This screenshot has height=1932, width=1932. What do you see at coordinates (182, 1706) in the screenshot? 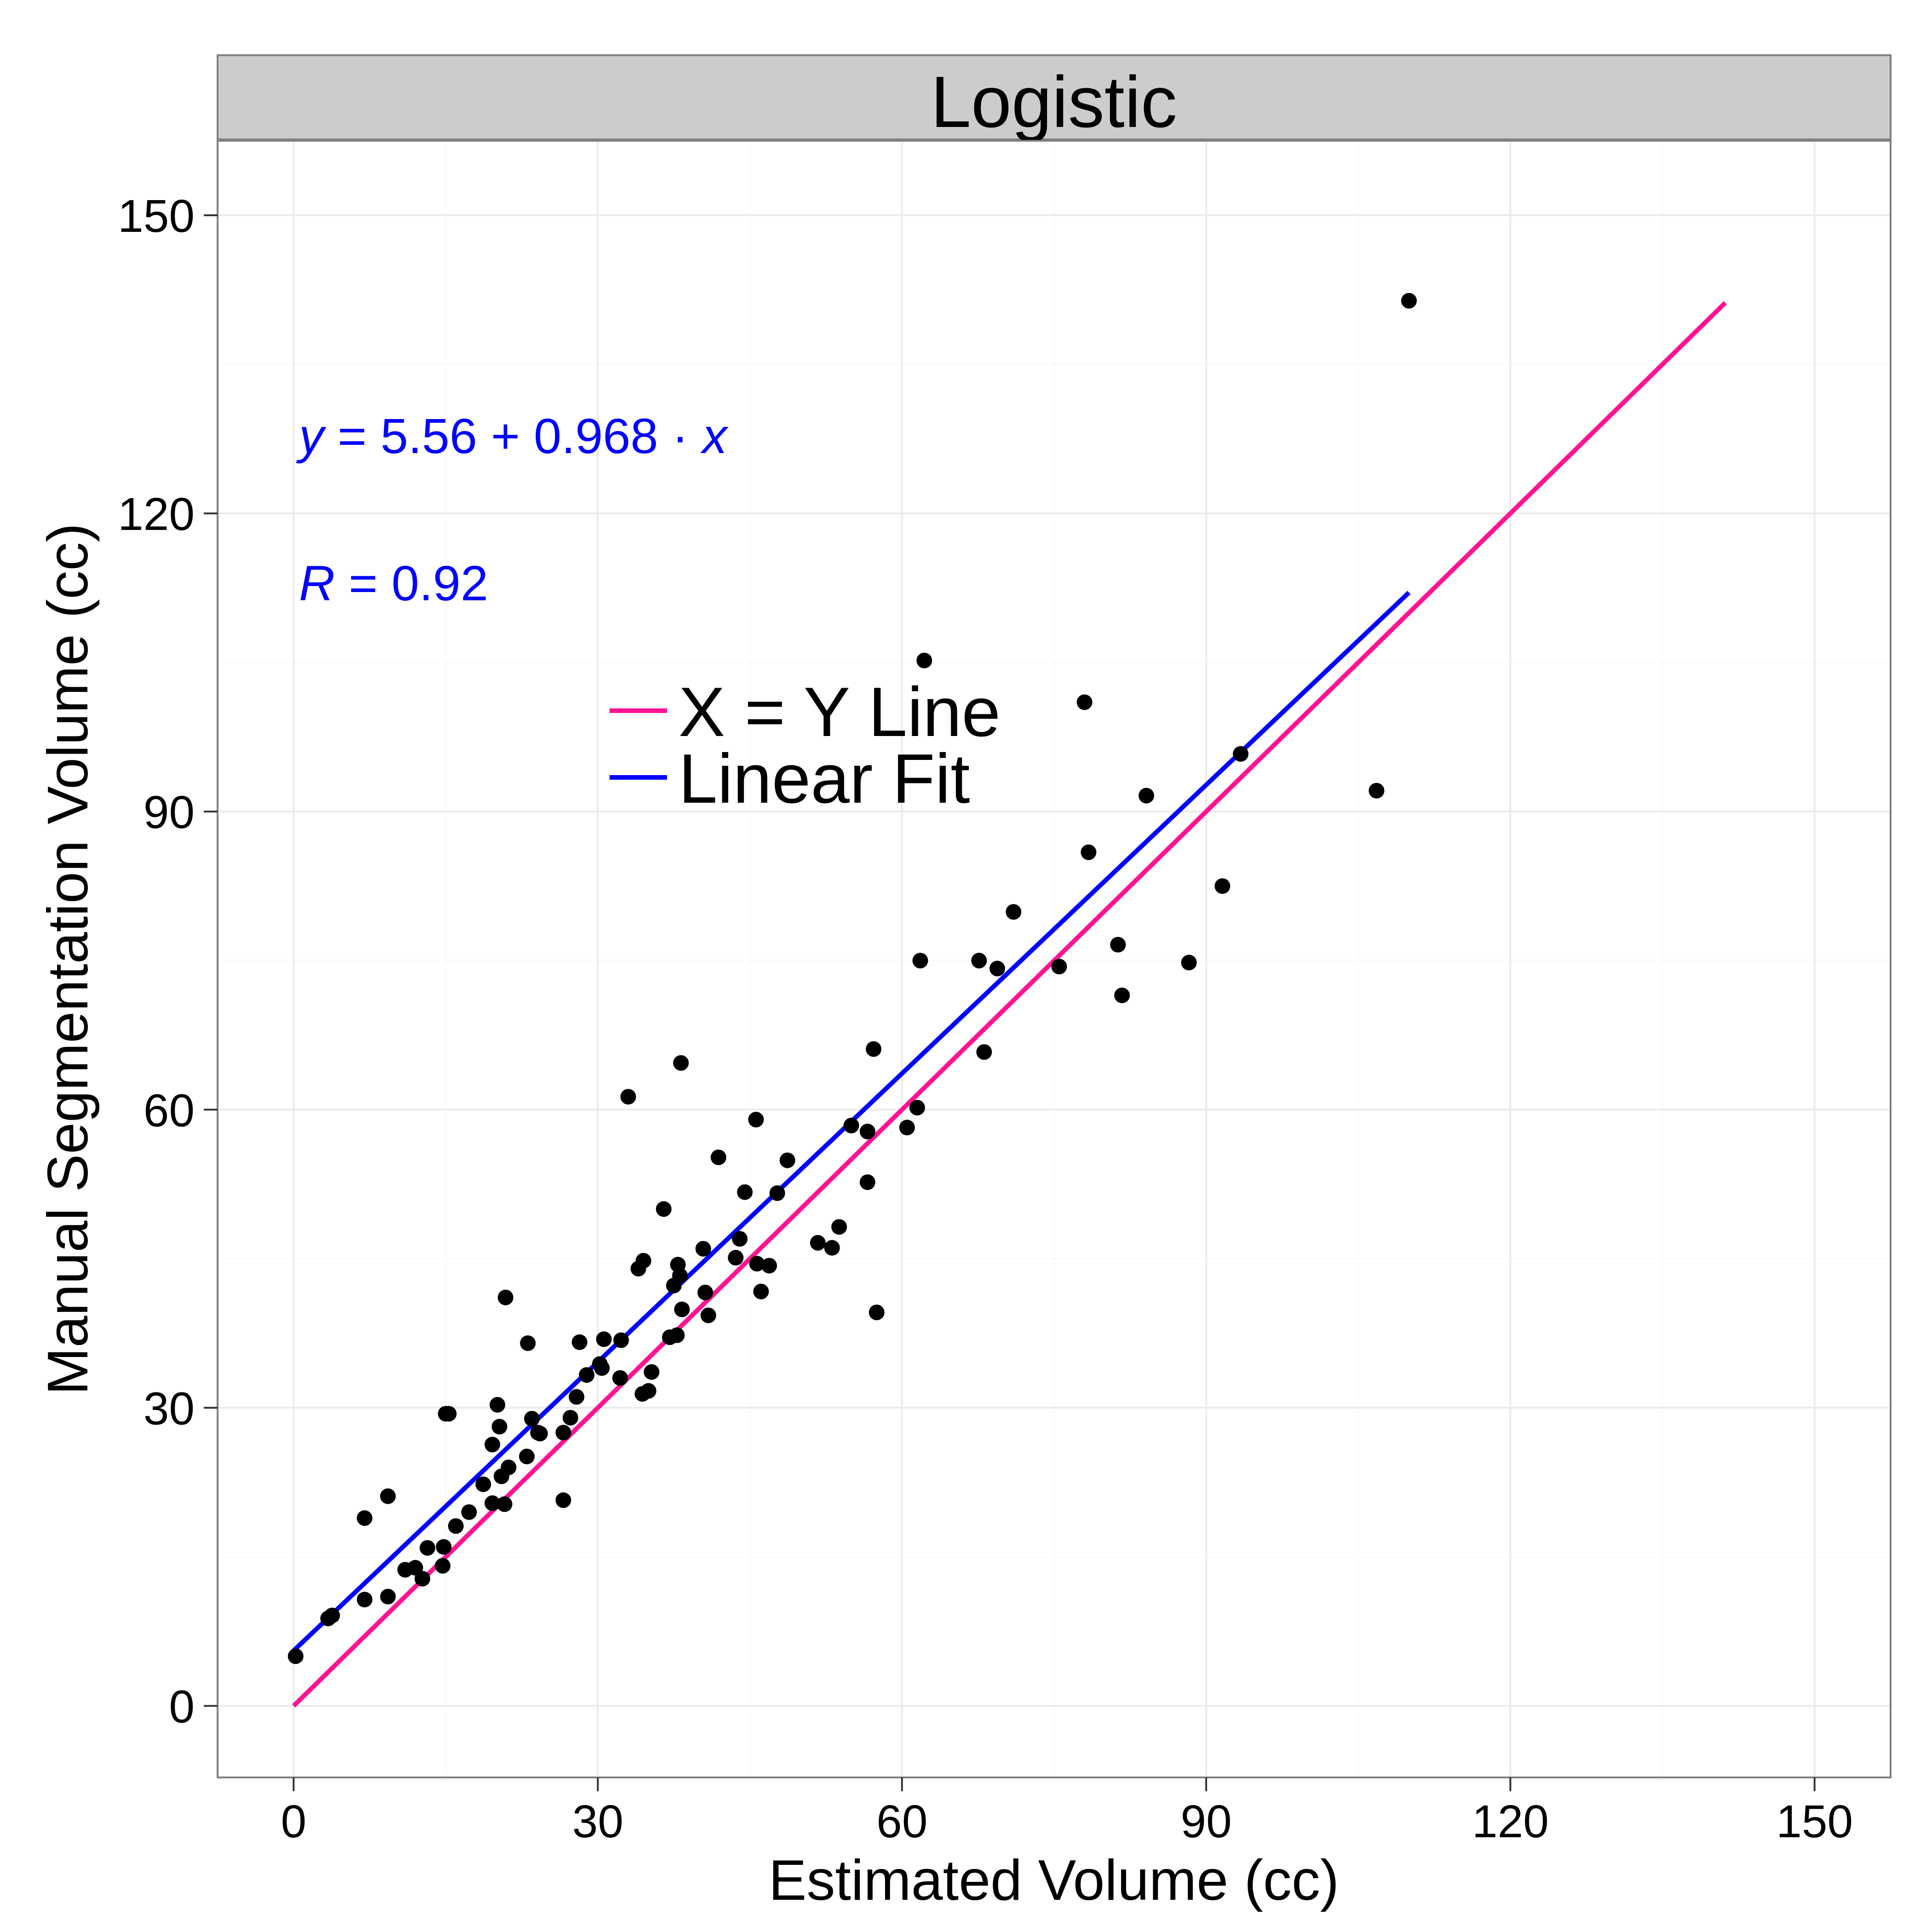
I see `y-tick-label: 0` at bounding box center [182, 1706].